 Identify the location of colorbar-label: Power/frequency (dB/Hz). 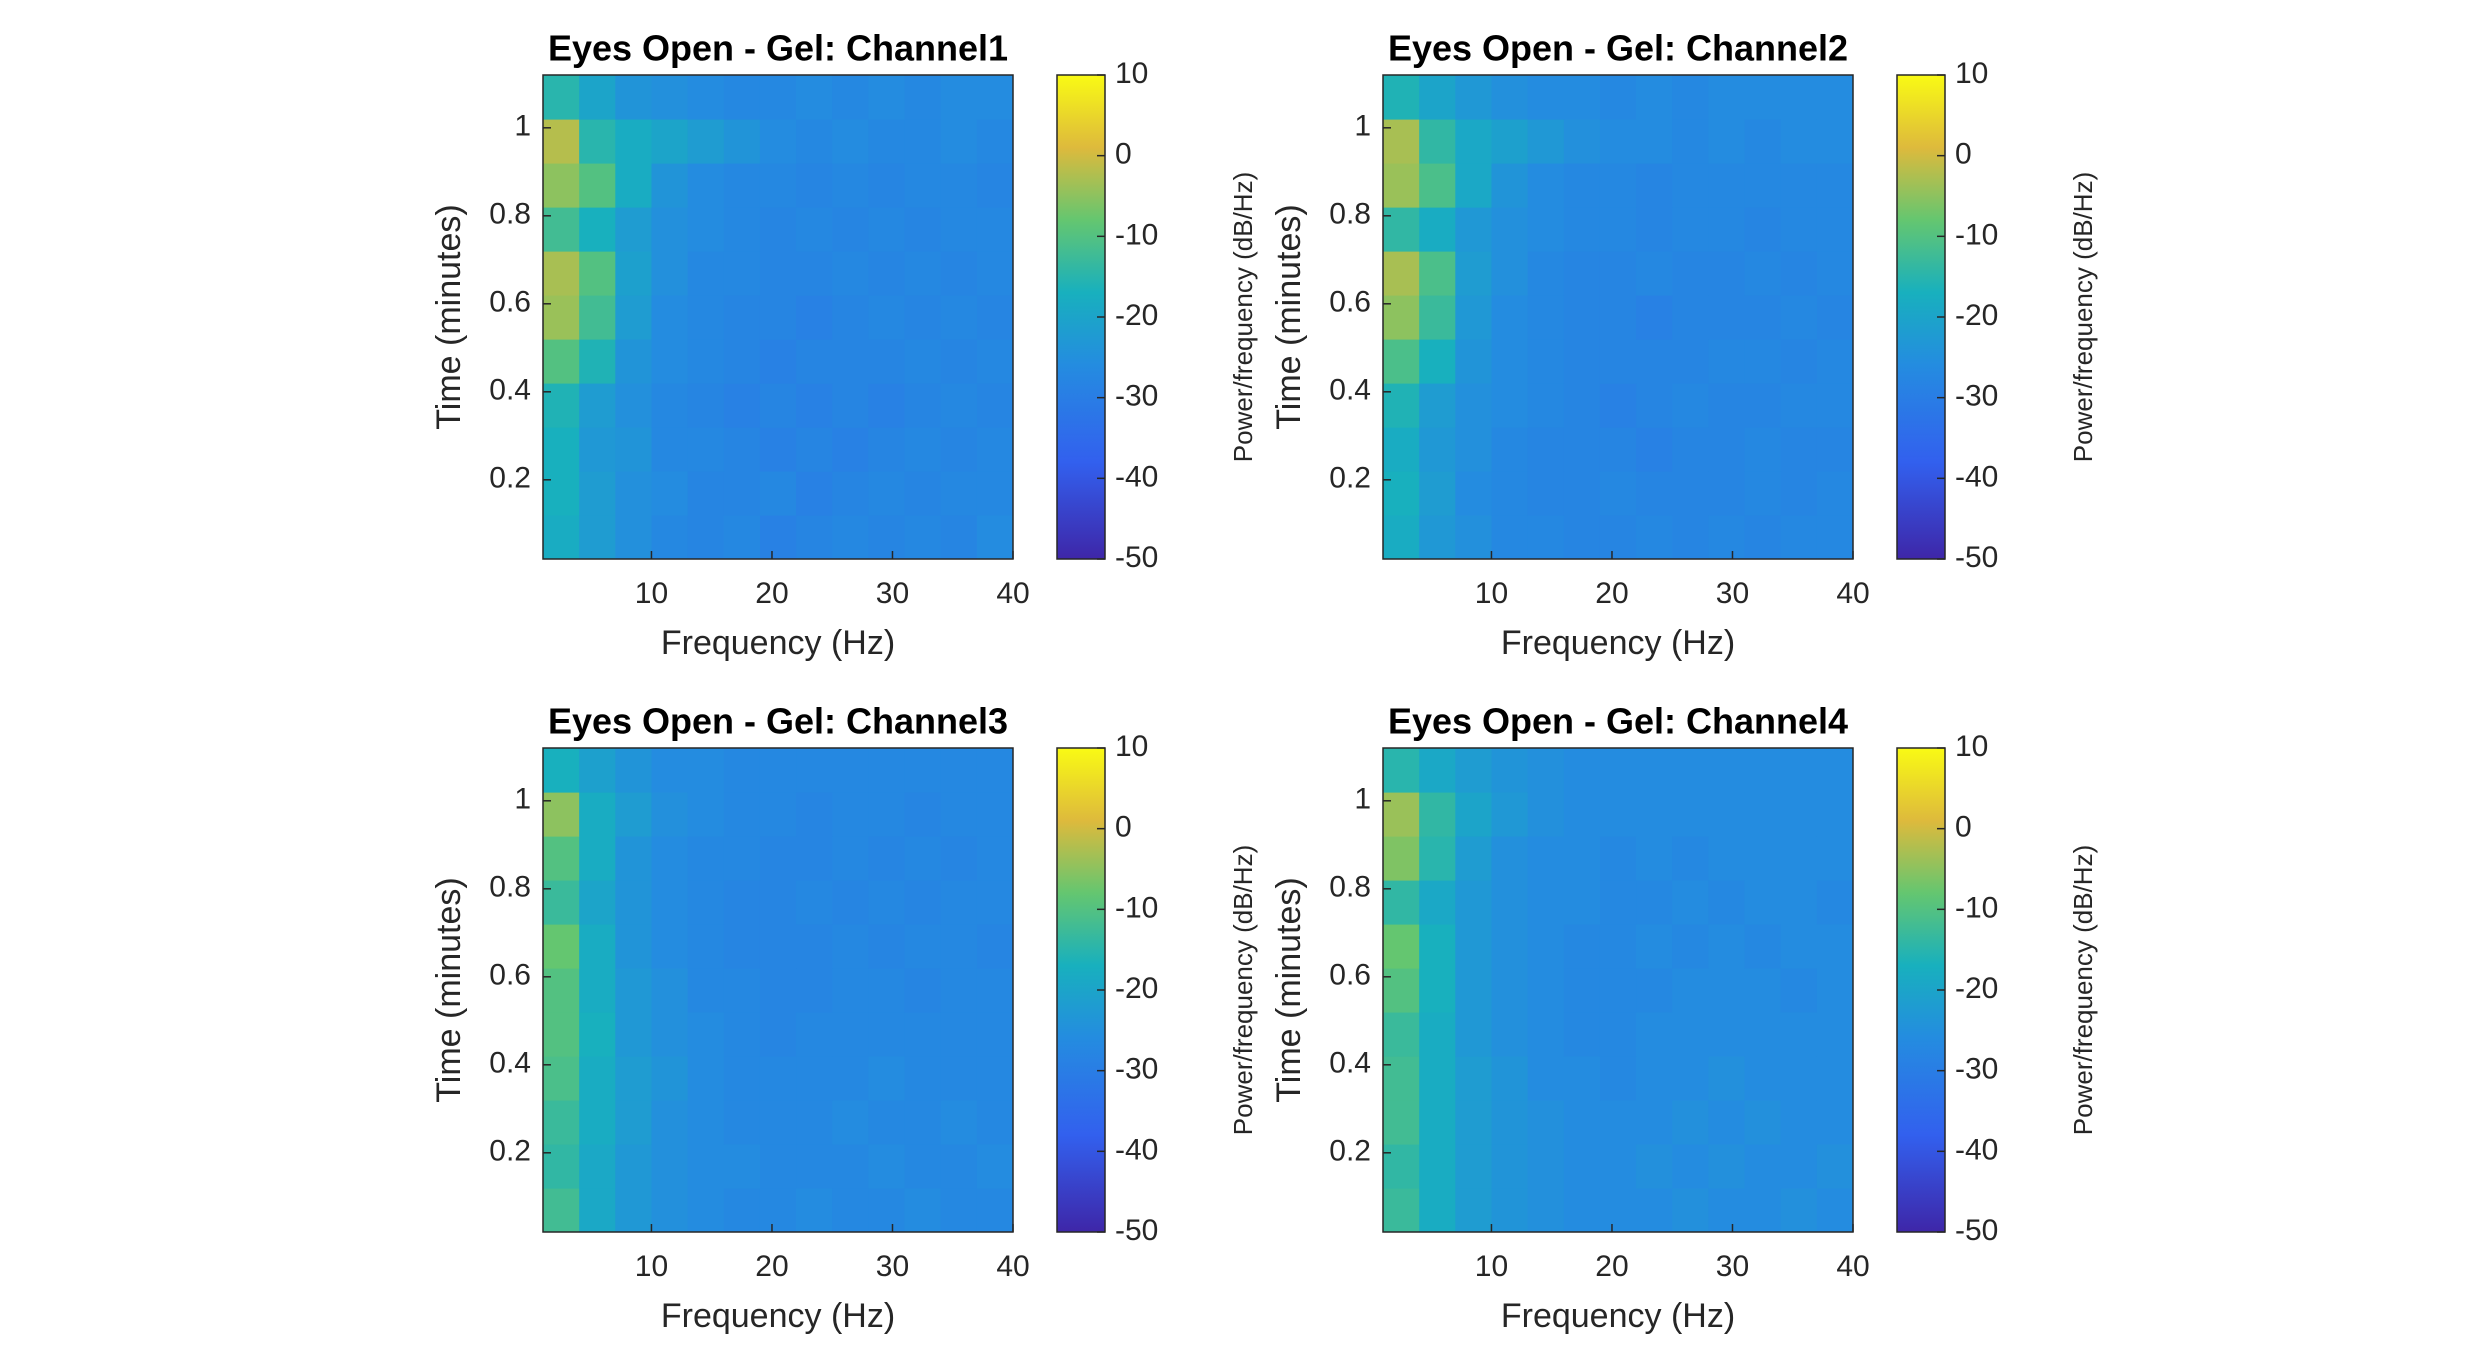
(2083, 317).